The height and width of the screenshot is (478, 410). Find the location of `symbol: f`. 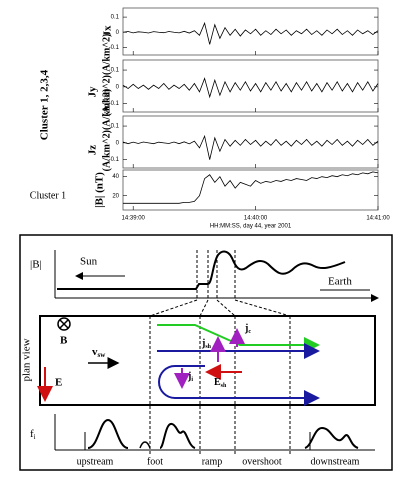

symbol: f is located at coordinates (32, 434).